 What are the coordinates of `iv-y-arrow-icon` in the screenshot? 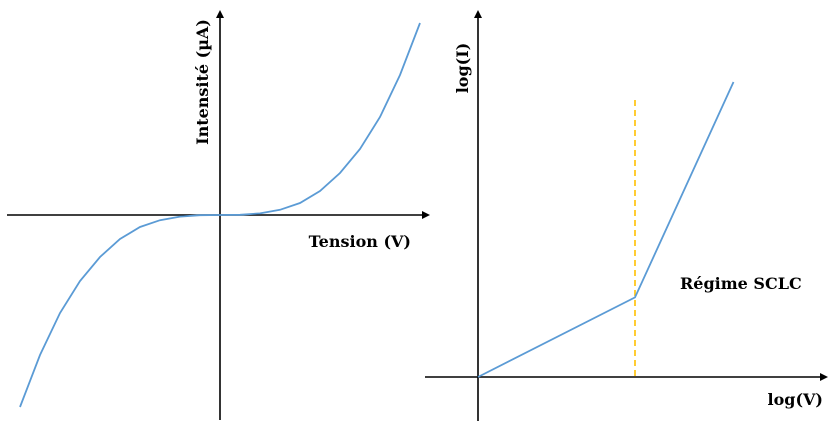 It's located at (220, 14).